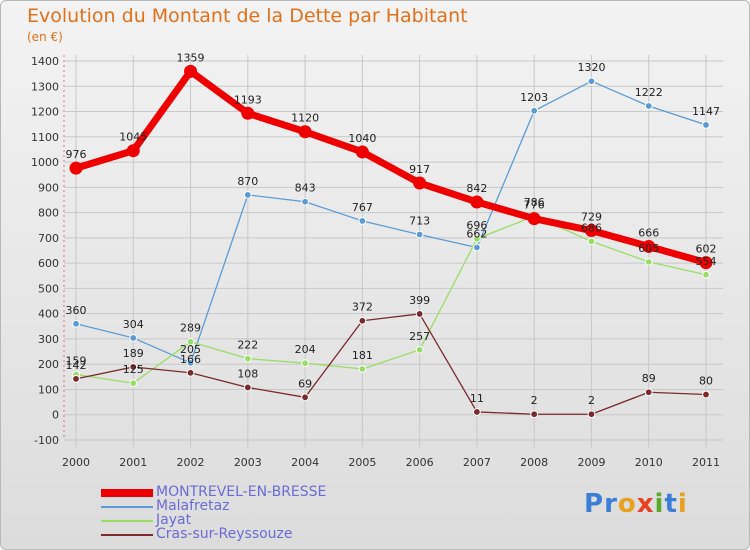 The image size is (750, 550). I want to click on logo-letter: r, so click(611, 504).